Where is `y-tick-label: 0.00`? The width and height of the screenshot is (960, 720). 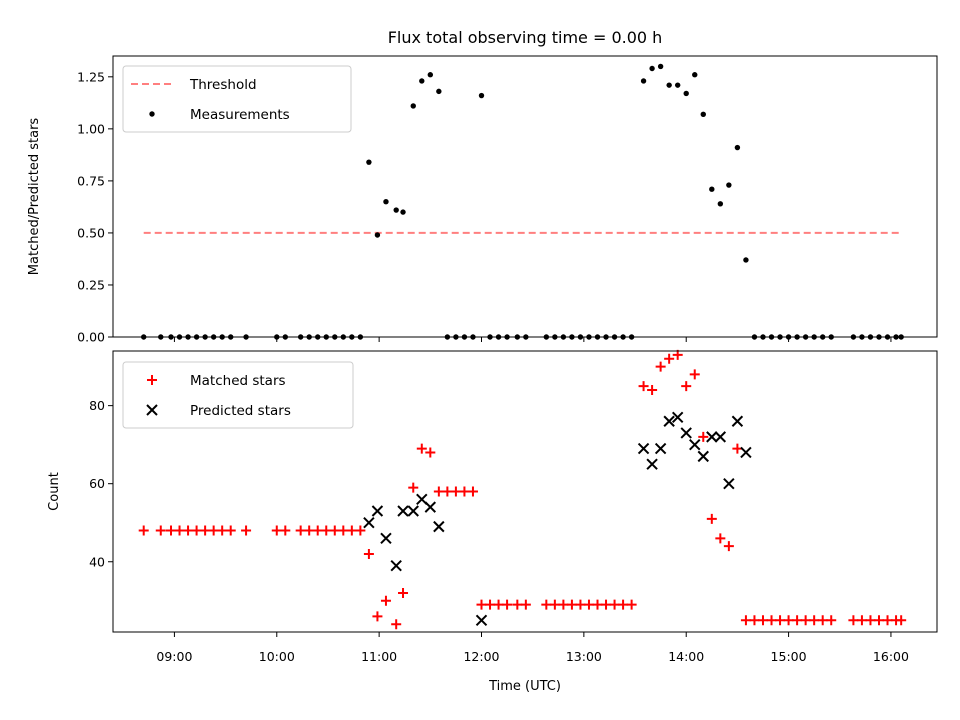 y-tick-label: 0.00 is located at coordinates (91, 337).